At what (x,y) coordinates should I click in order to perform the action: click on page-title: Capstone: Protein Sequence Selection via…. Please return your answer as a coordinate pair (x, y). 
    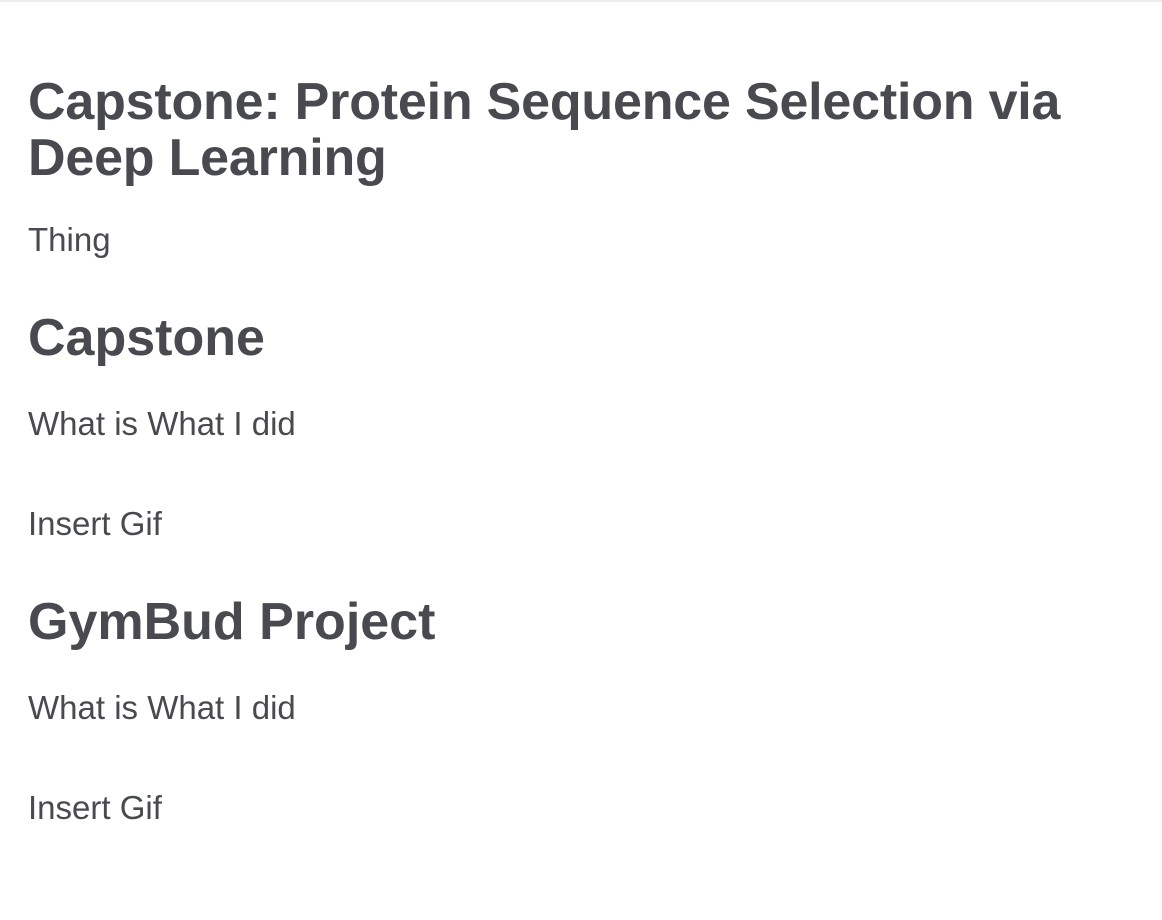
    Looking at the image, I should click on (544, 130).